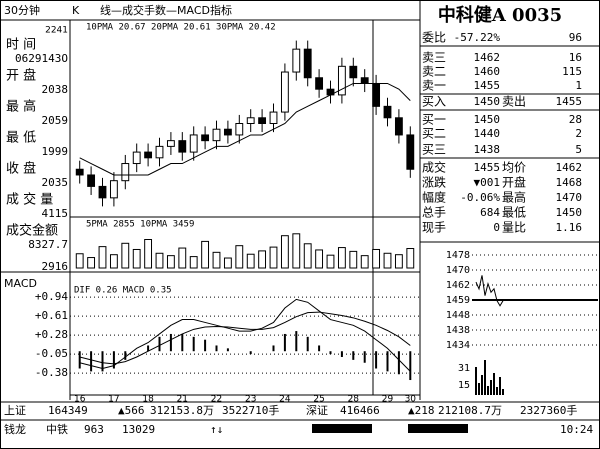 The height and width of the screenshot is (449, 600). Describe the element at coordinates (51, 372) in the screenshot. I see `macd-tick-label: -0.38` at that location.